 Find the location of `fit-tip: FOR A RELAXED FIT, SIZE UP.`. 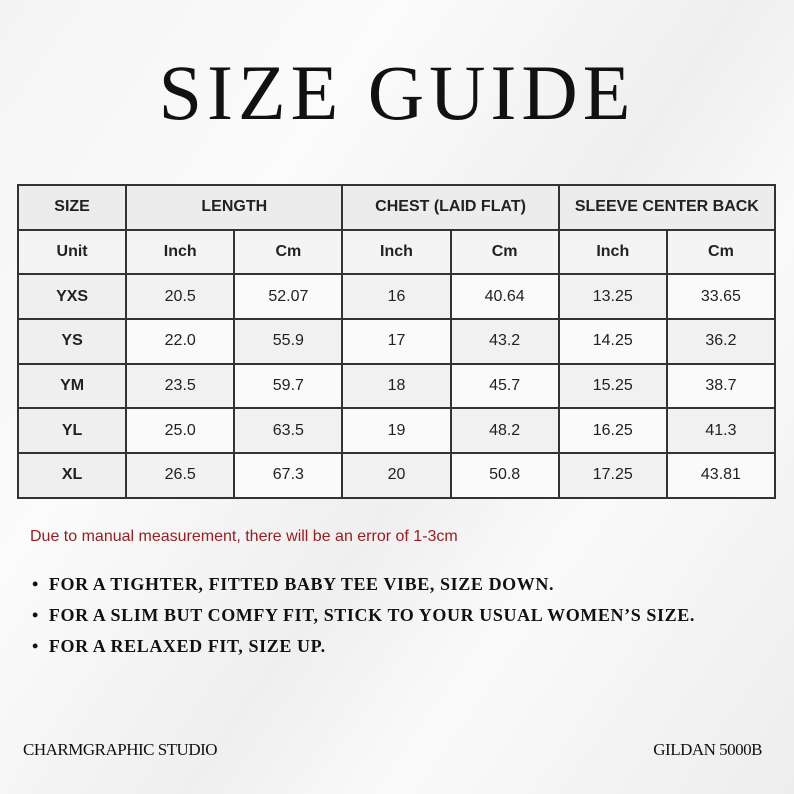

fit-tip: FOR A RELAXED FIT, SIZE UP. is located at coordinates (363, 651).